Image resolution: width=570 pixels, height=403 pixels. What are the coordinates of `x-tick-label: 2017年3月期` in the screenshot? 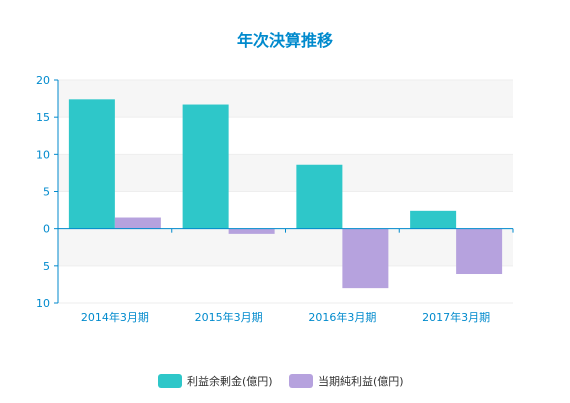 It's located at (456, 317).